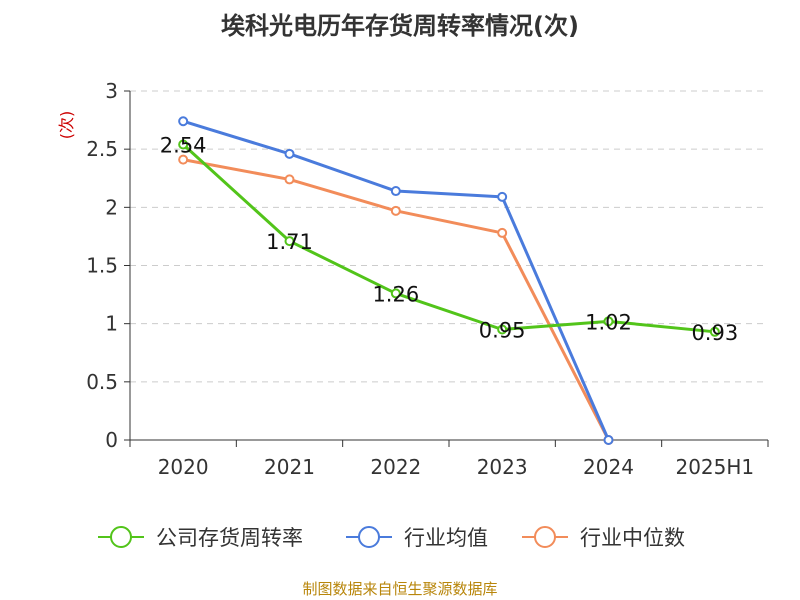  What do you see at coordinates (449, 459) in the screenshot?
I see `x-axis: 2020 2021 2022 2023 2024 2025H1` at bounding box center [449, 459].